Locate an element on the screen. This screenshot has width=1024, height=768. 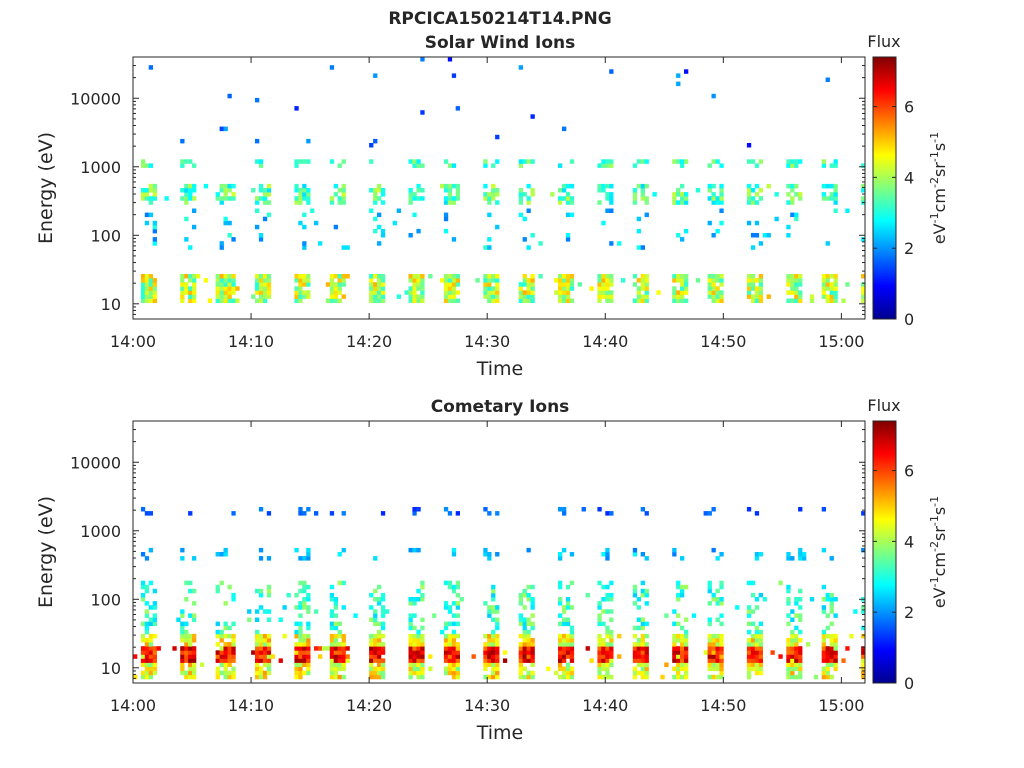
x-tick-label: 15:00 is located at coordinates (841, 341).